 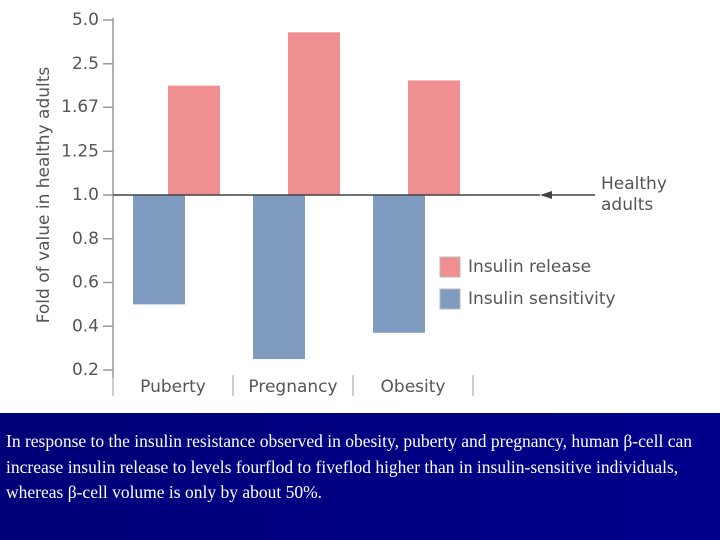 I want to click on y-axis-label: Fold of value in healthy adults, so click(x=44, y=195).